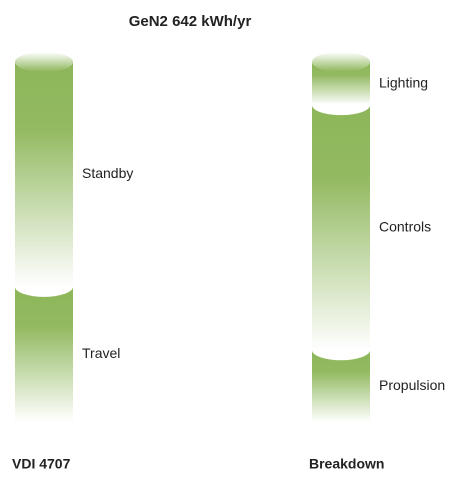 Image resolution: width=454 pixels, height=481 pixels. I want to click on segment-label: Travel, so click(101, 353).